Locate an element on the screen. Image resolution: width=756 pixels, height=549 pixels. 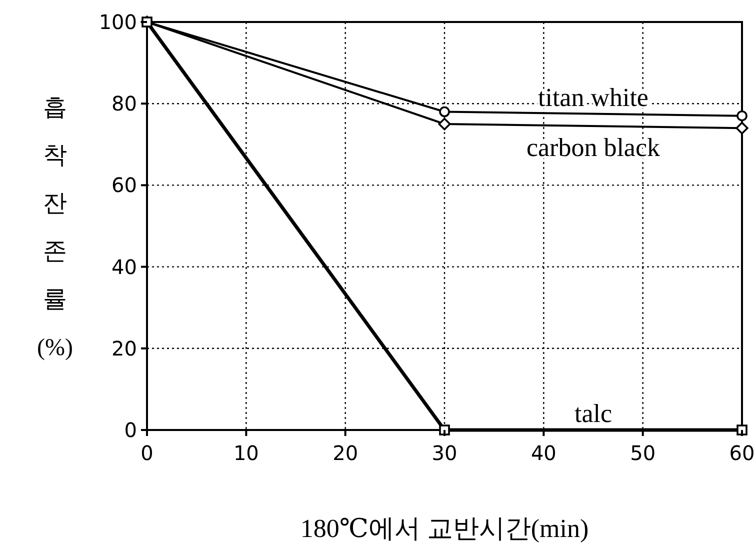
x-tick-label: 30 is located at coordinates (445, 453).